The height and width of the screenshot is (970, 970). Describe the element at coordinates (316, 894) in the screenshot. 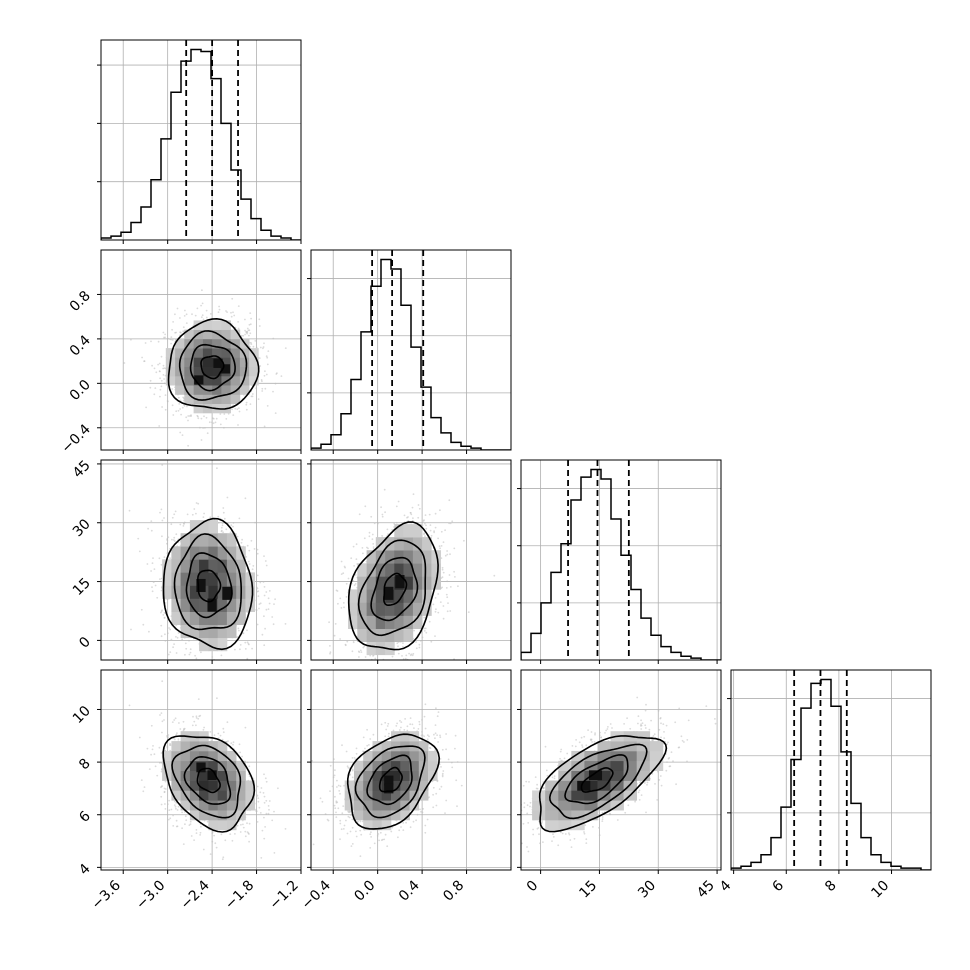

I see `x-tick-label: −0.4` at that location.